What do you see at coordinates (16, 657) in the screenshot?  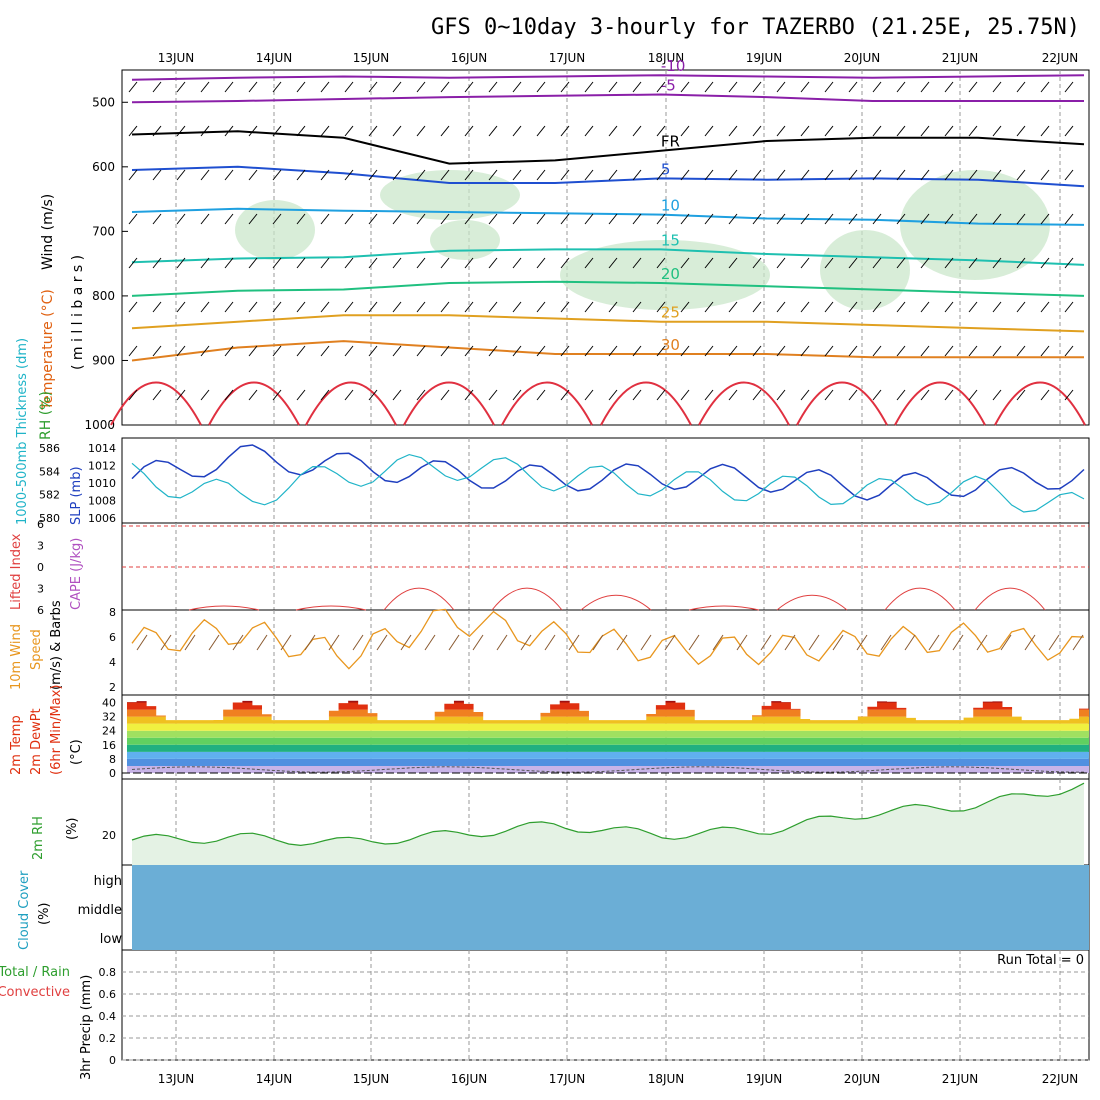 I see `wind-label: 10m Wind` at bounding box center [16, 657].